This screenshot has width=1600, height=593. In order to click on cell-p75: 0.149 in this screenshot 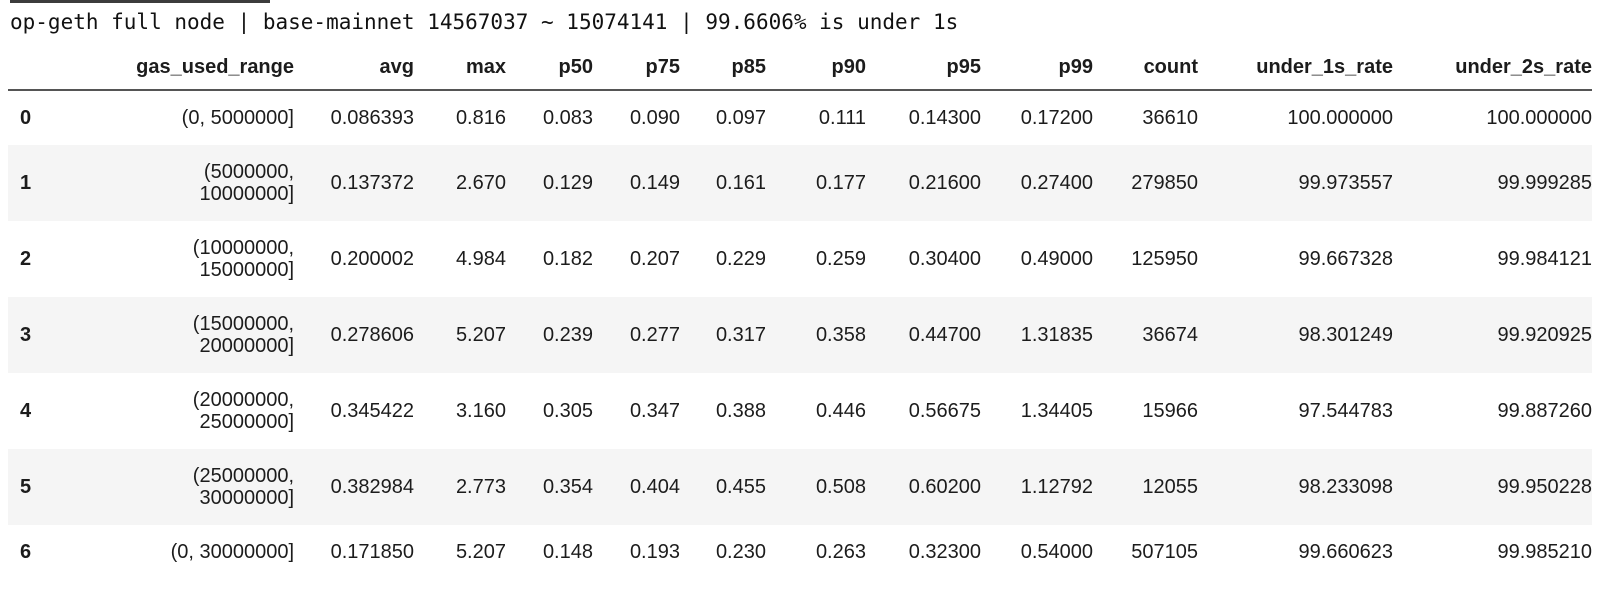, I will do `click(654, 183)`.